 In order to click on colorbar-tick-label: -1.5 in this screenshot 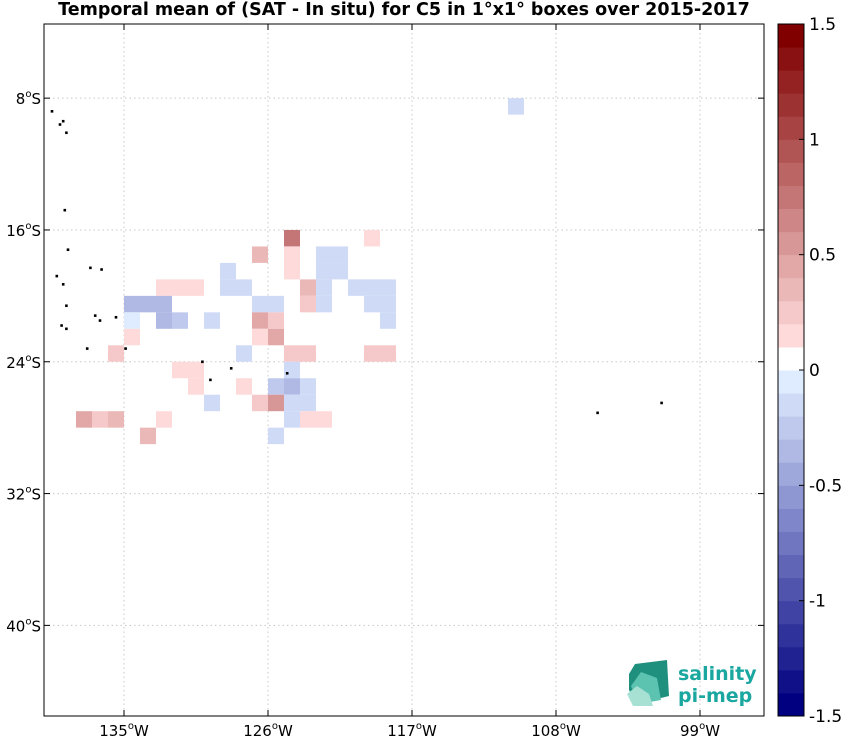, I will do `click(825, 717)`.